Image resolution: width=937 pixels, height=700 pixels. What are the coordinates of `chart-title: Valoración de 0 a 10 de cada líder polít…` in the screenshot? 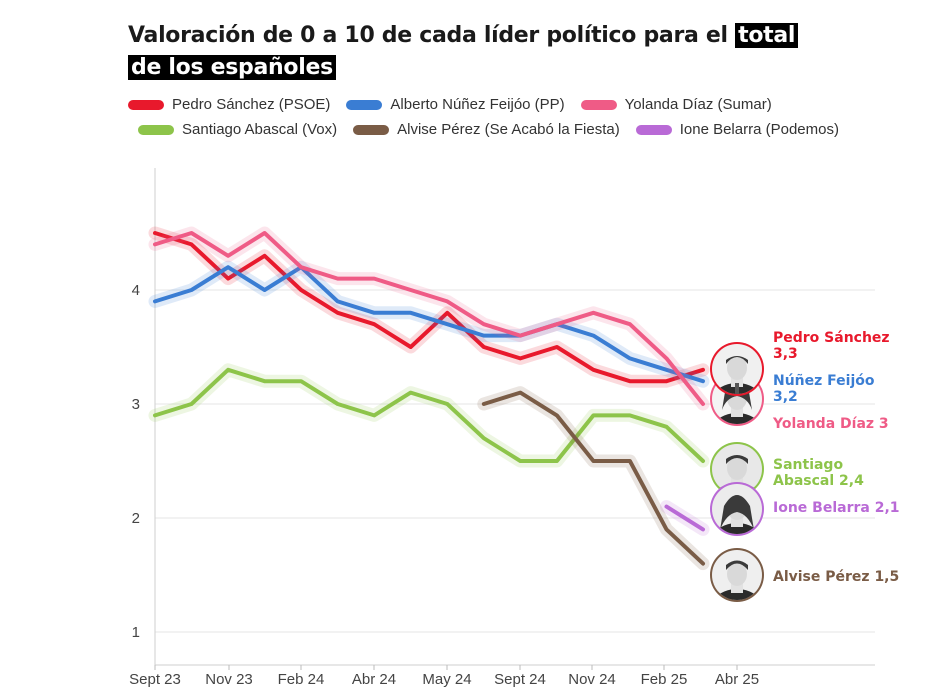 It's located at (473, 52).